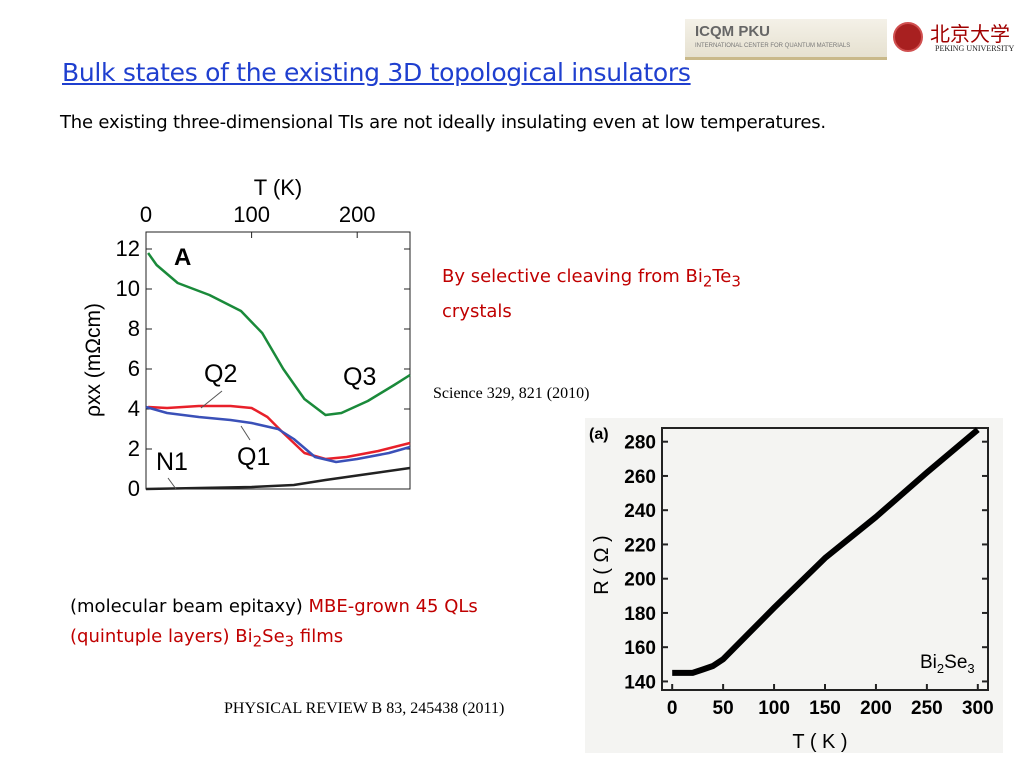  What do you see at coordinates (172, 483) in the screenshot?
I see `leader-line-n1` at bounding box center [172, 483].